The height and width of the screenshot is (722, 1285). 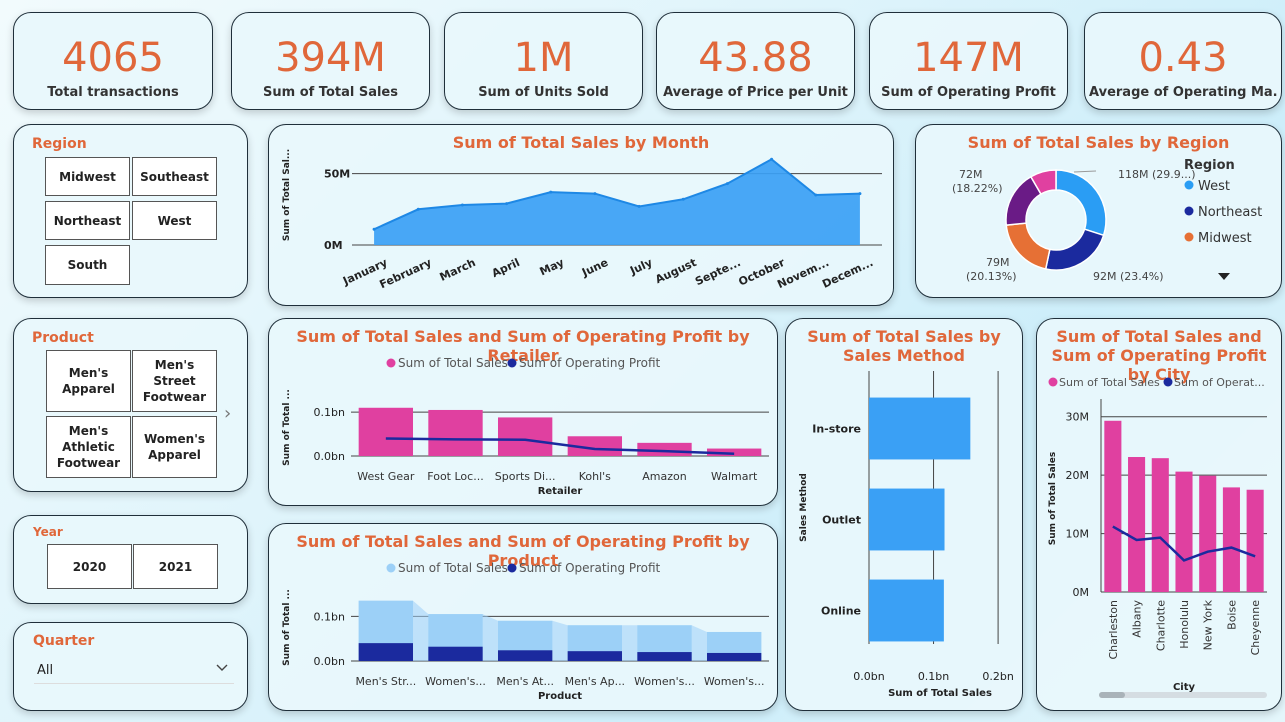 I want to click on slice-label: 79M, so click(x=998, y=262).